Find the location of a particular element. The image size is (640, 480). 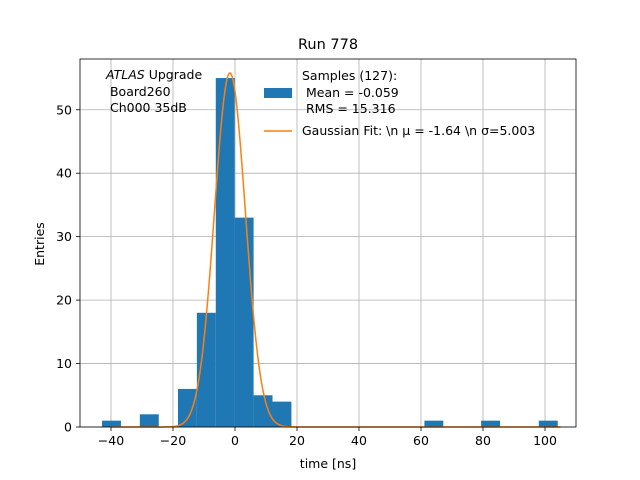

y-tick-label: 30 is located at coordinates (64, 236).